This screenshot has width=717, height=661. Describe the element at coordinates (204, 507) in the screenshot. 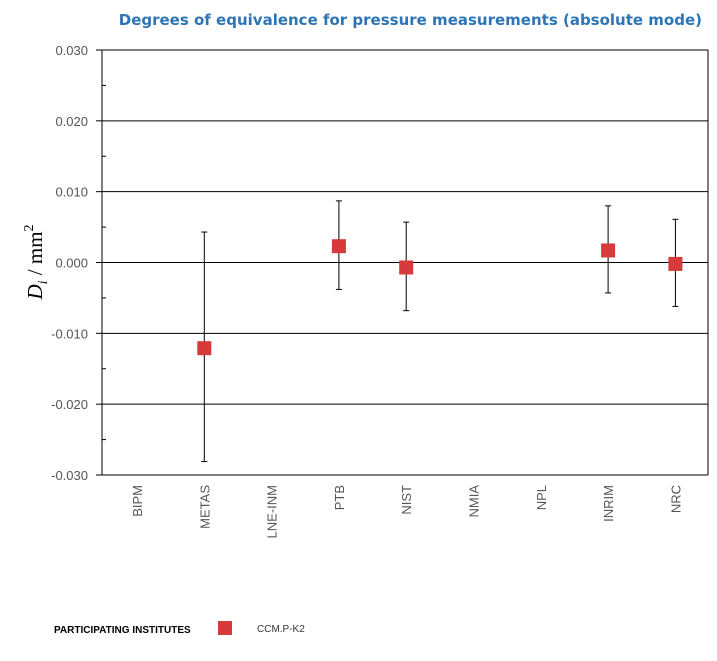

I see `x-tick-label: METAS` at that location.